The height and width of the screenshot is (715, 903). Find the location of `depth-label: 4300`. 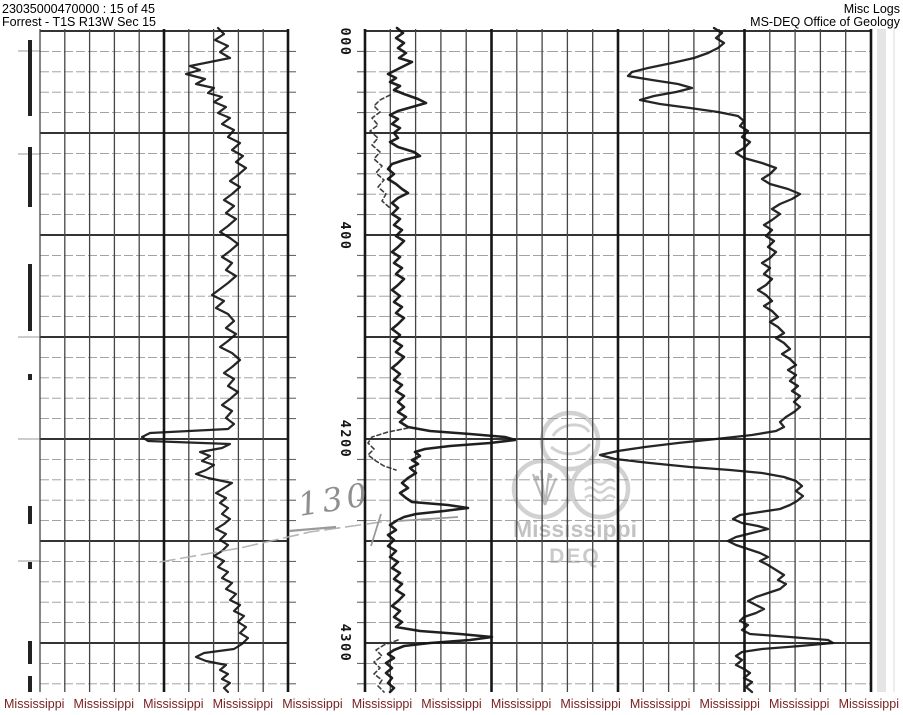

depth-label: 4300 is located at coordinates (345, 643).